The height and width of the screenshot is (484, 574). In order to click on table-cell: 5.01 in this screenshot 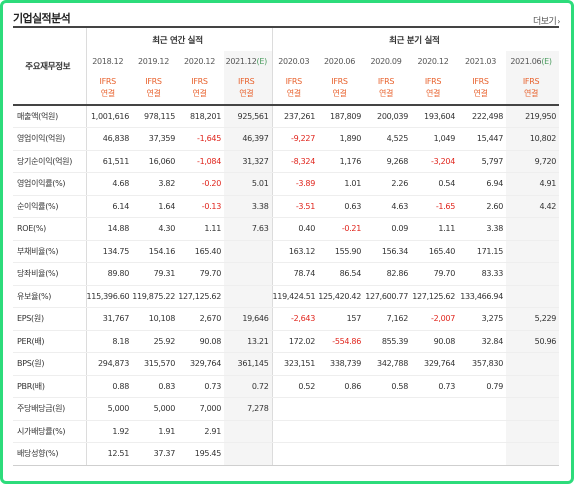, I will do `click(248, 184)`.